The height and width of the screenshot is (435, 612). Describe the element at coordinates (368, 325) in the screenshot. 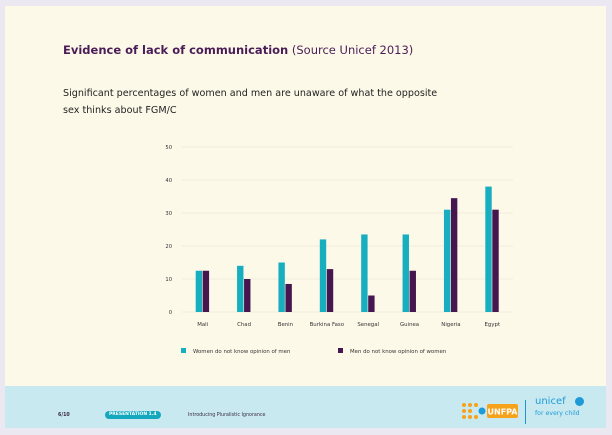

I see `x-tick-label: Senegal` at that location.